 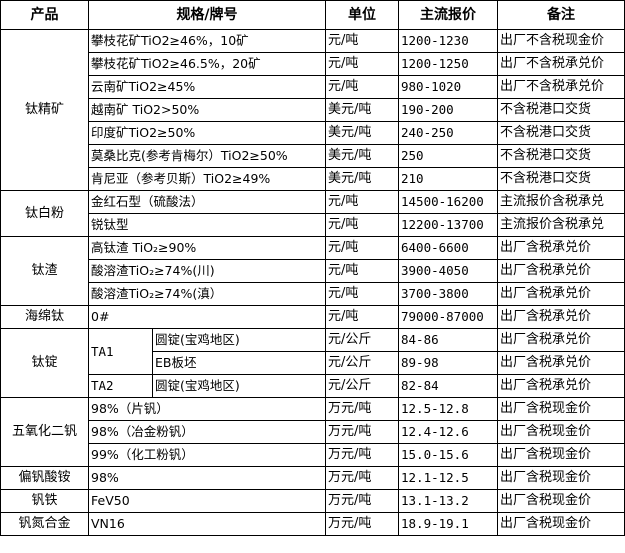 What do you see at coordinates (312, 478) in the screenshot?
I see `table-row: 偏钒酸铵 98% 万元/吨 12.1-12.5 出厂含税现金价` at bounding box center [312, 478].